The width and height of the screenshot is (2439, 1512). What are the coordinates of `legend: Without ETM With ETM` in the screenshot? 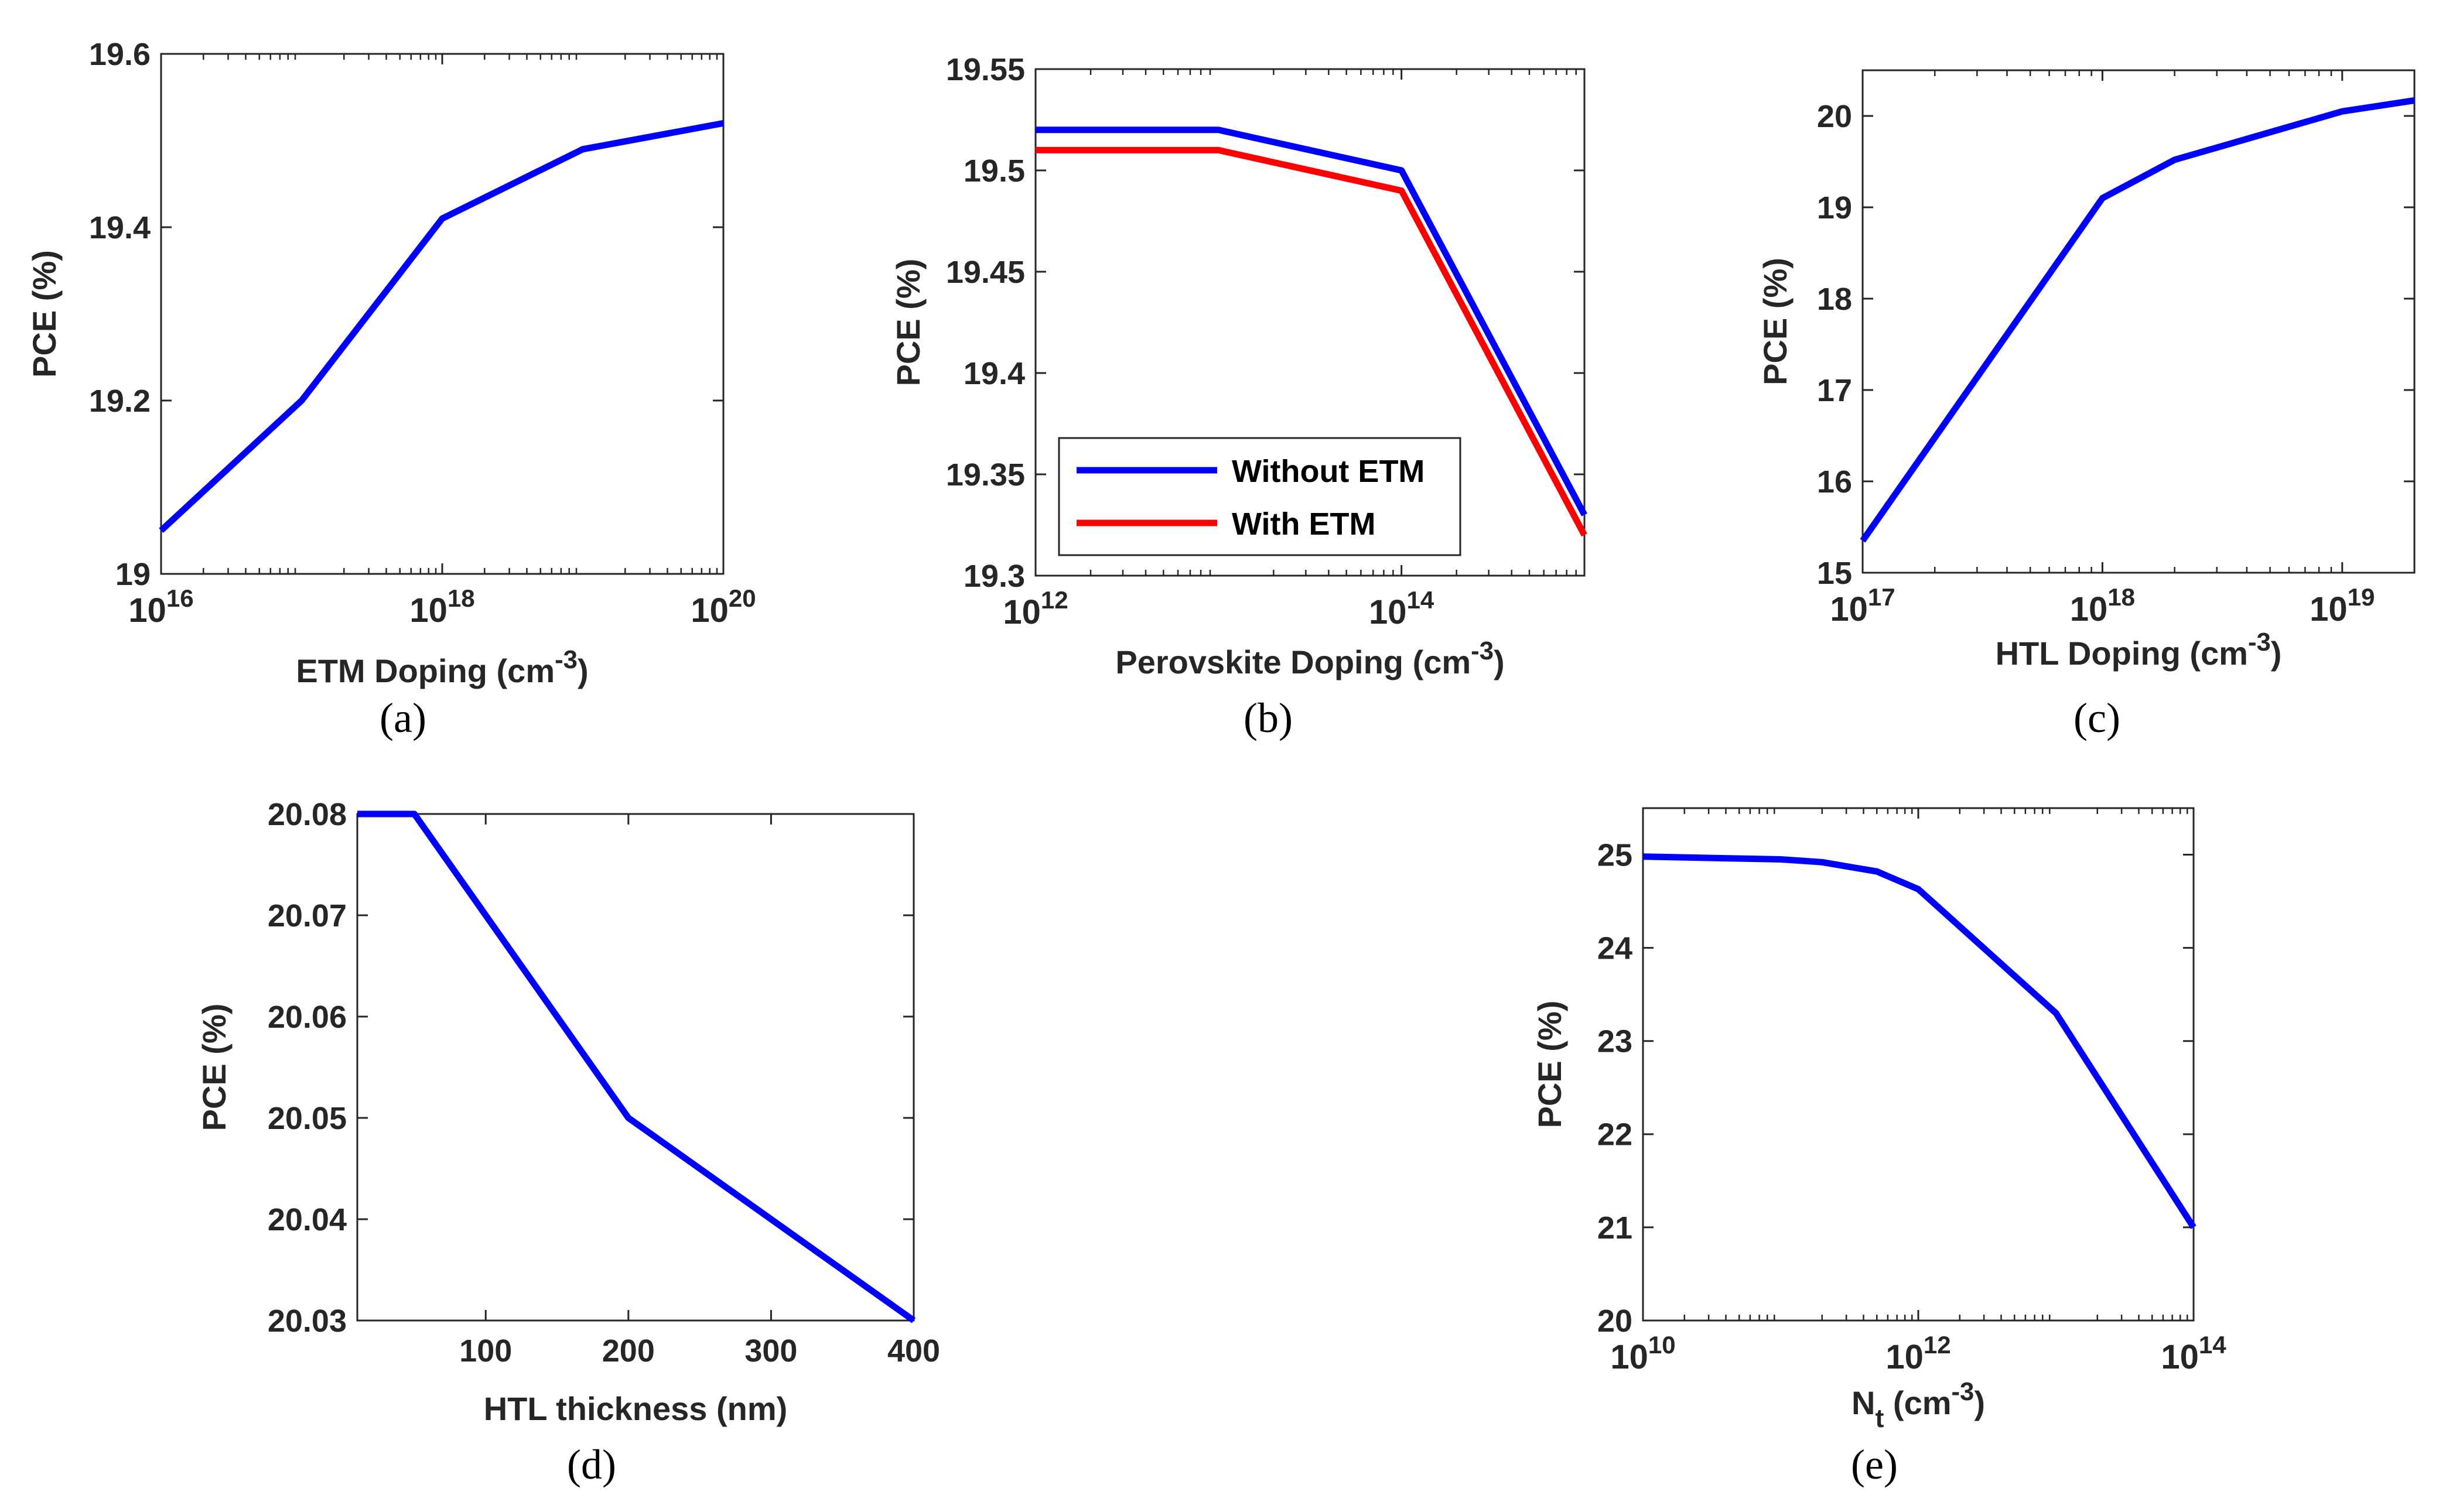 It's located at (1259, 496).